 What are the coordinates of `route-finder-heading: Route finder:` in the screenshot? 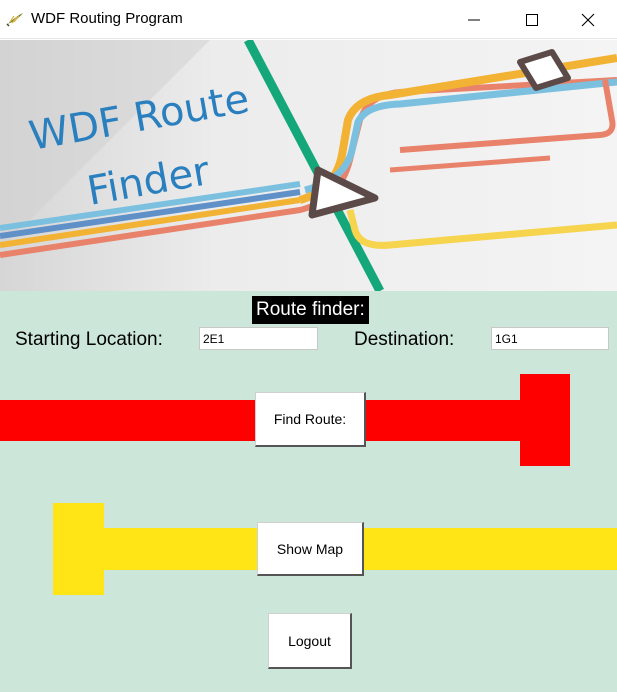 It's located at (310, 310).